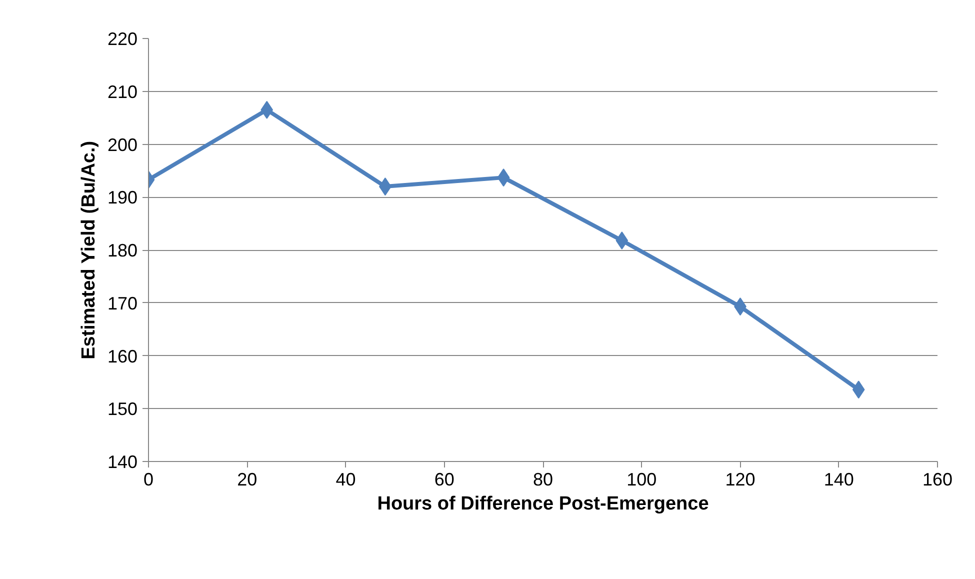  What do you see at coordinates (444, 480) in the screenshot?
I see `x-tick-label: 60` at bounding box center [444, 480].